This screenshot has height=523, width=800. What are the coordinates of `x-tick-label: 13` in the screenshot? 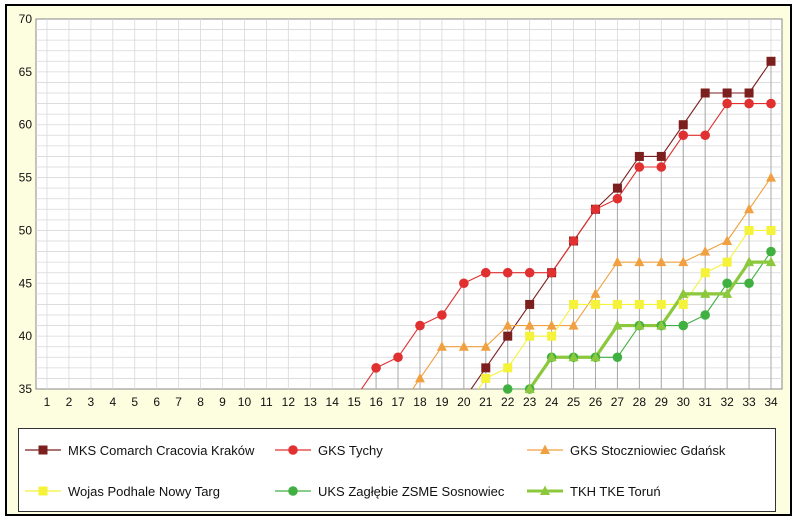 It's located at (311, 402).